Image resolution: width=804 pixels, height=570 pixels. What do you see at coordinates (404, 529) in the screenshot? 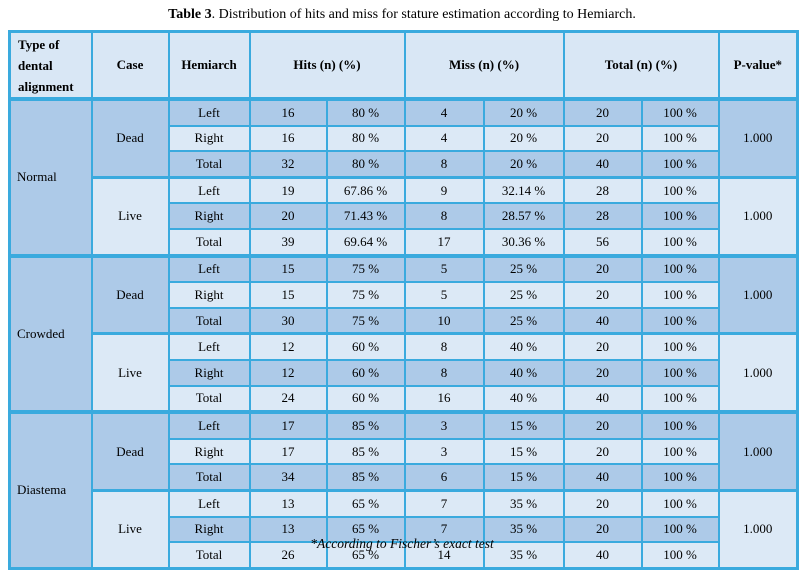
I see `table-row: Live Left 13 65 % 7 35 % 20 100 % 1.000` at bounding box center [404, 529].